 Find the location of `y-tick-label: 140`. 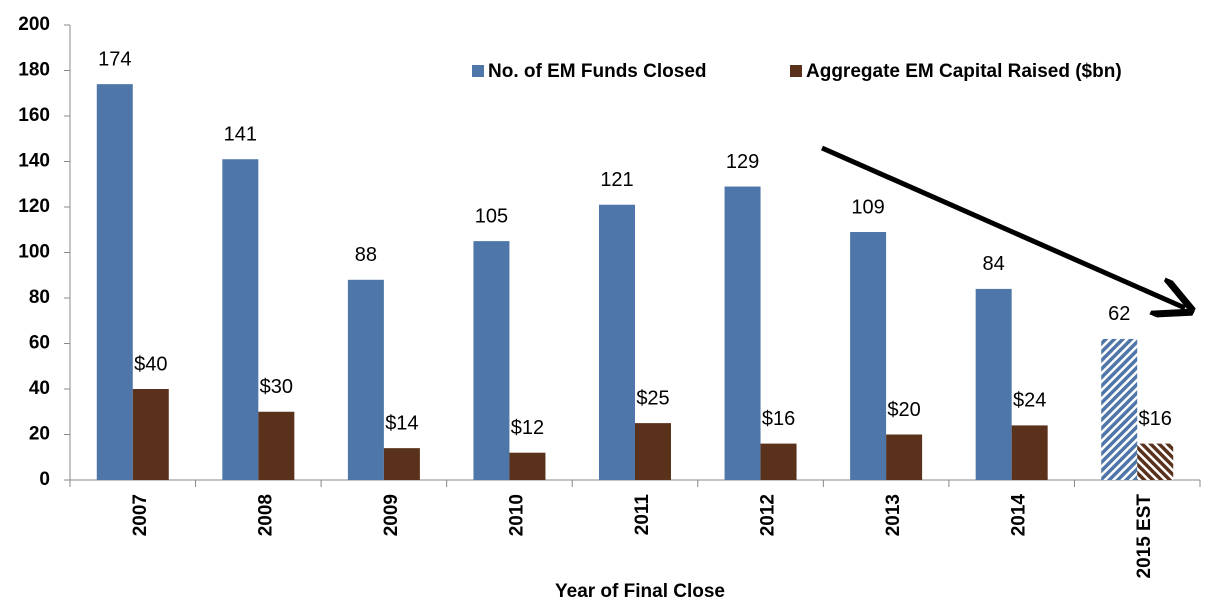

y-tick-label: 140 is located at coordinates (34, 161).